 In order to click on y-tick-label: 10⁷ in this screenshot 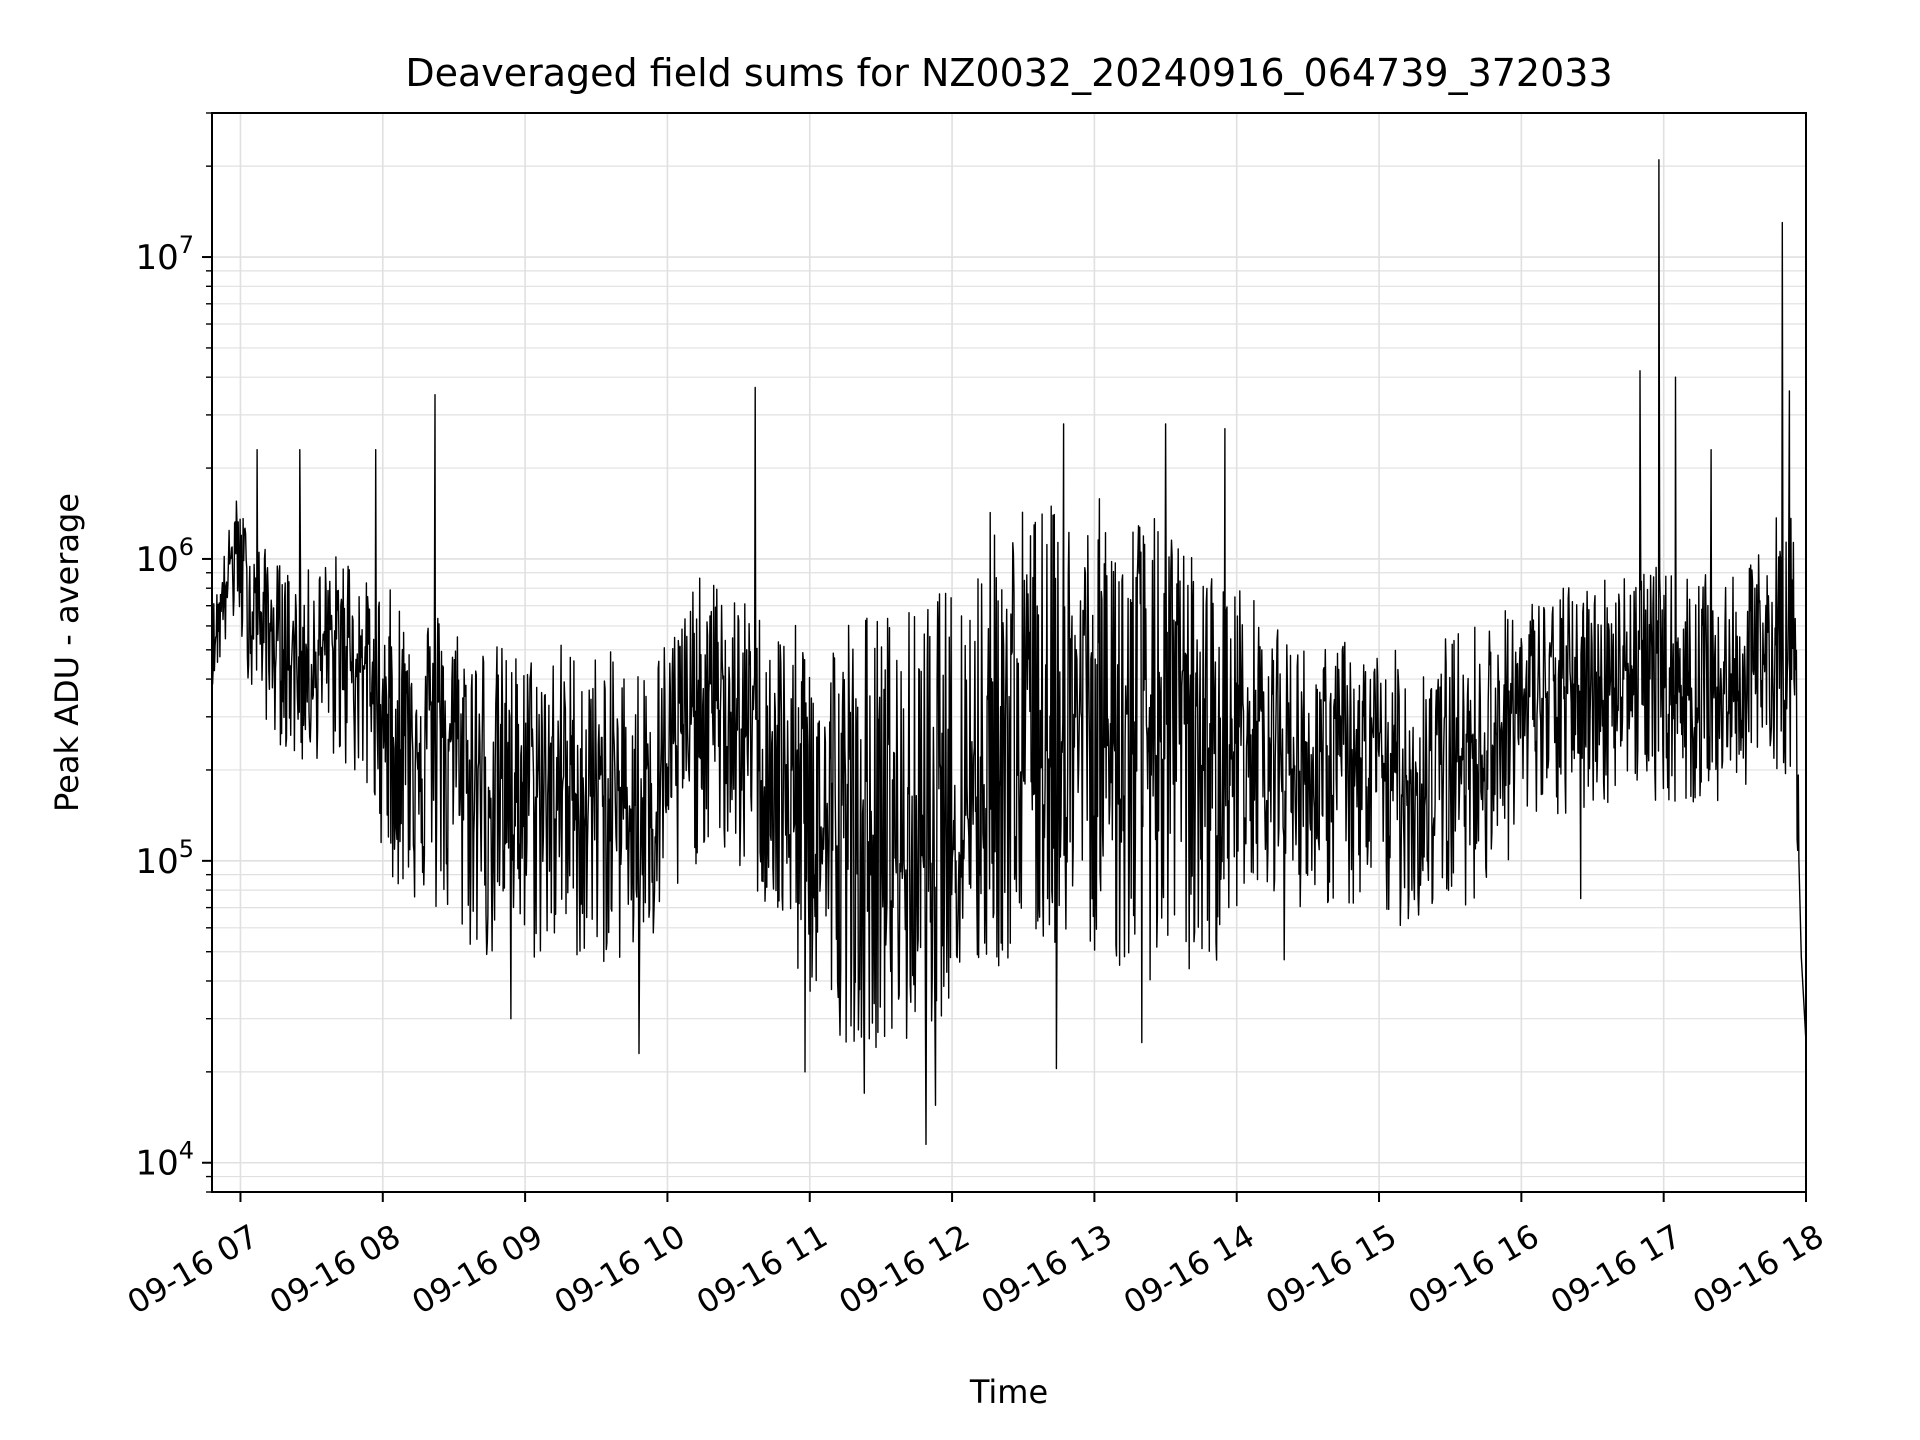, I will do `click(164, 254)`.